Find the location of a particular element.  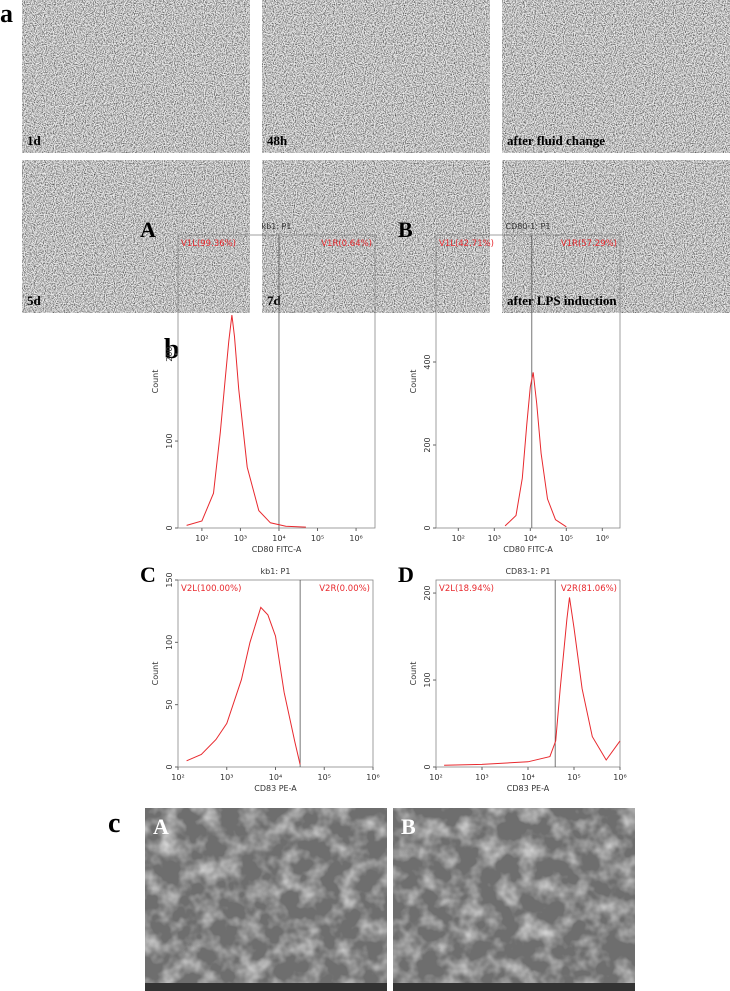

image-label: 1d is located at coordinates (34, 140).